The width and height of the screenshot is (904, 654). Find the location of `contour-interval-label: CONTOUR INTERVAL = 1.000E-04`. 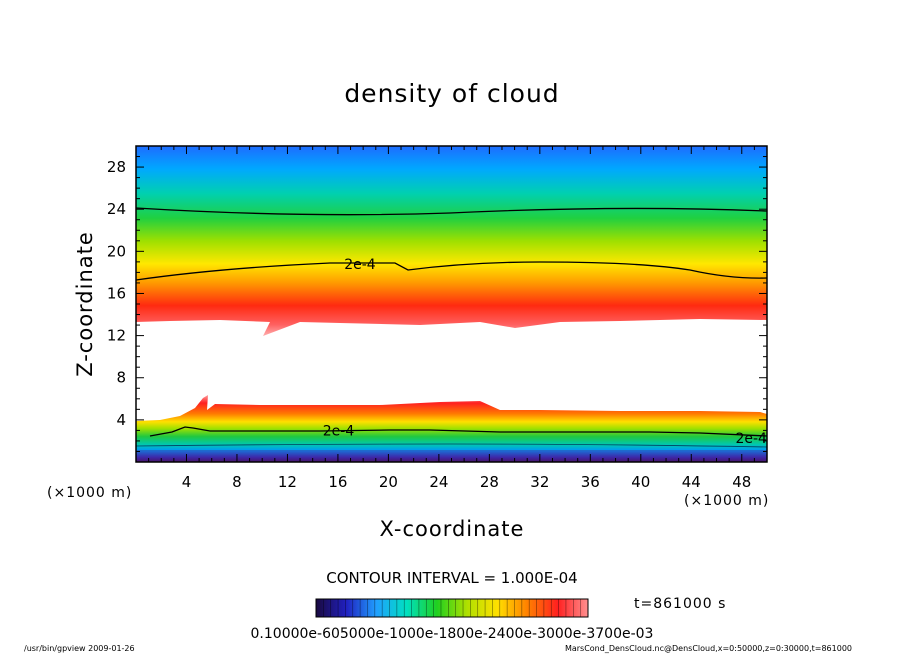

contour-interval-label: CONTOUR INTERVAL = 1.000E-04 is located at coordinates (451, 578).